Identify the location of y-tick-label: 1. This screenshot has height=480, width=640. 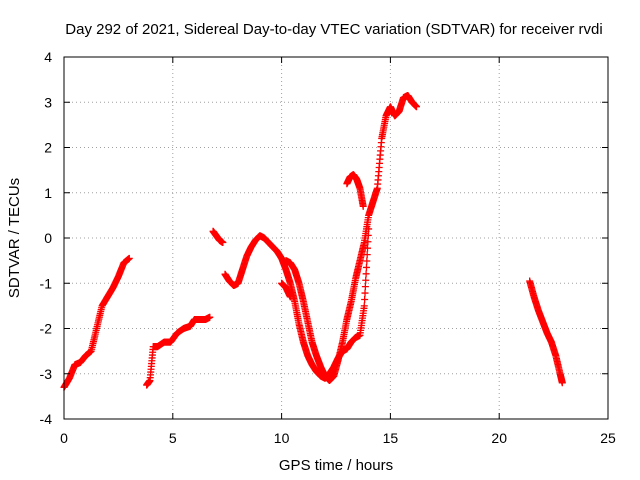
(48, 193).